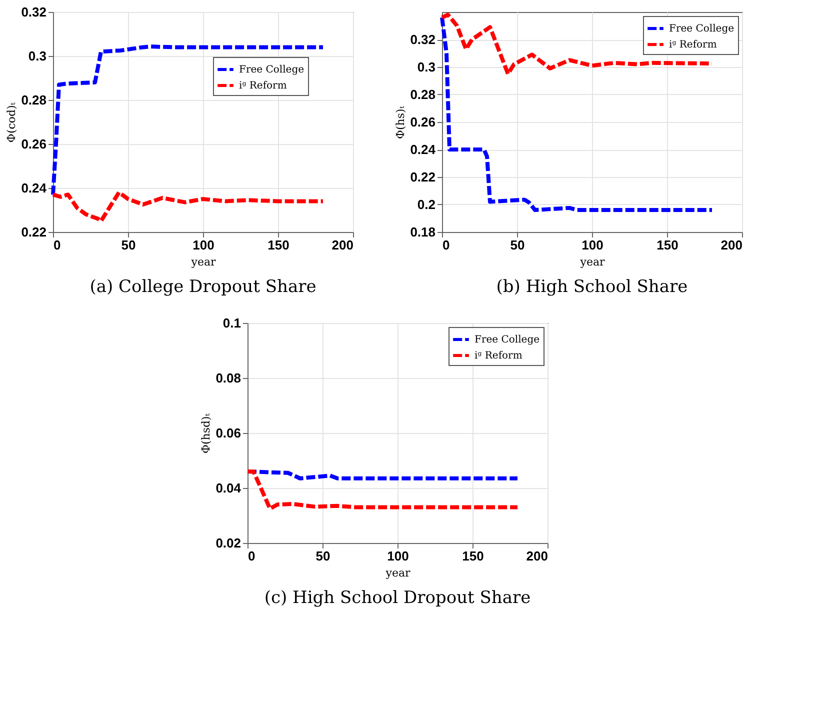  I want to click on y-tick-label: 0.02, so click(228, 543).